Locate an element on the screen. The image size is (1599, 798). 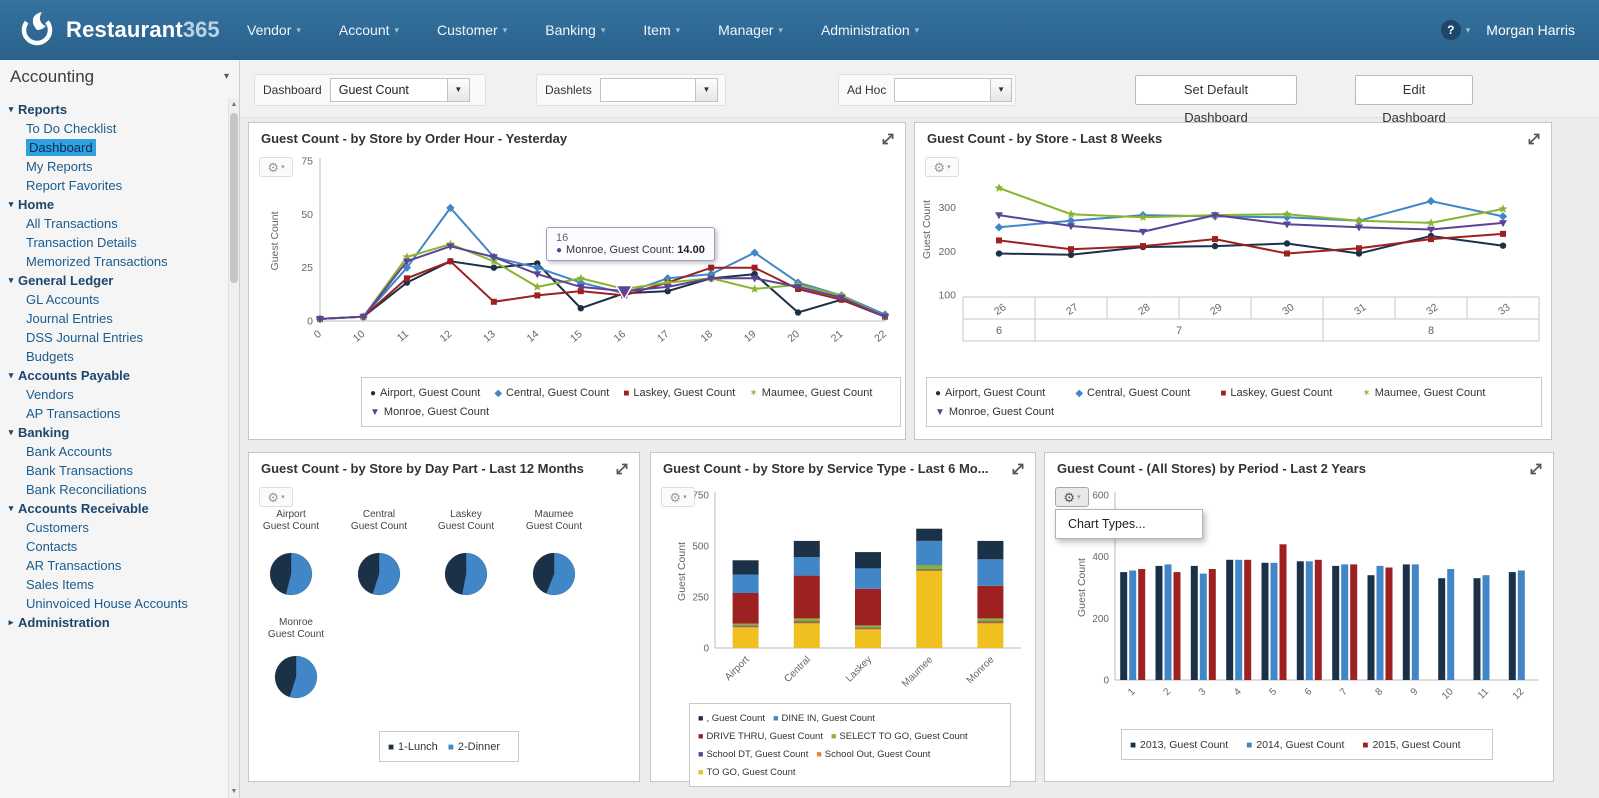
svg-text: 14 is located at coordinates (533, 336).